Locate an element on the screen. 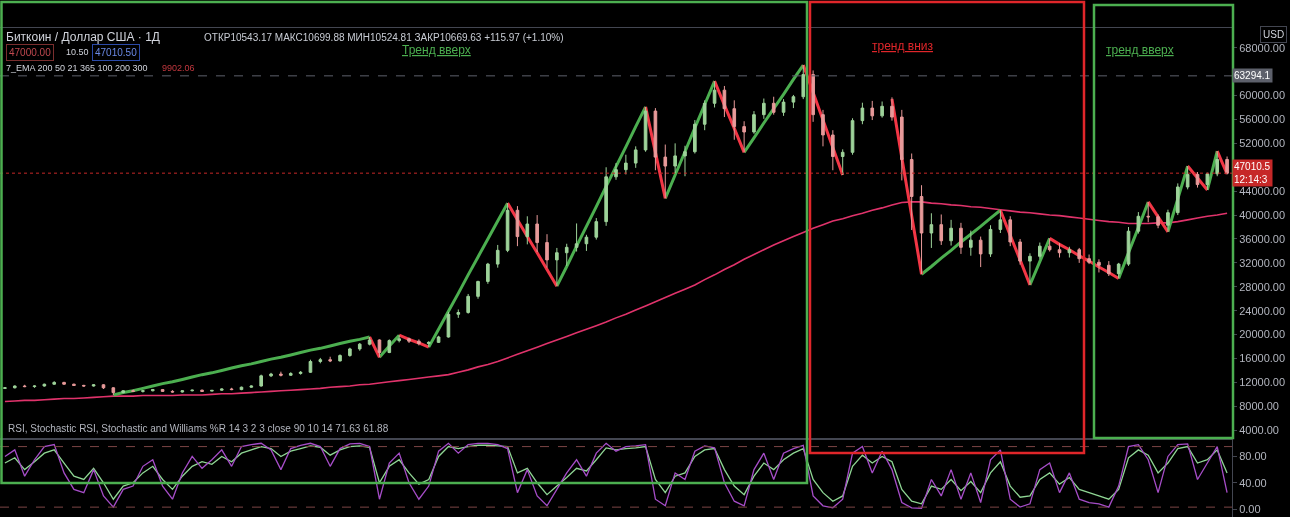 The height and width of the screenshot is (517, 1290). y-tick-label: 16000.00 is located at coordinates (1262, 358).